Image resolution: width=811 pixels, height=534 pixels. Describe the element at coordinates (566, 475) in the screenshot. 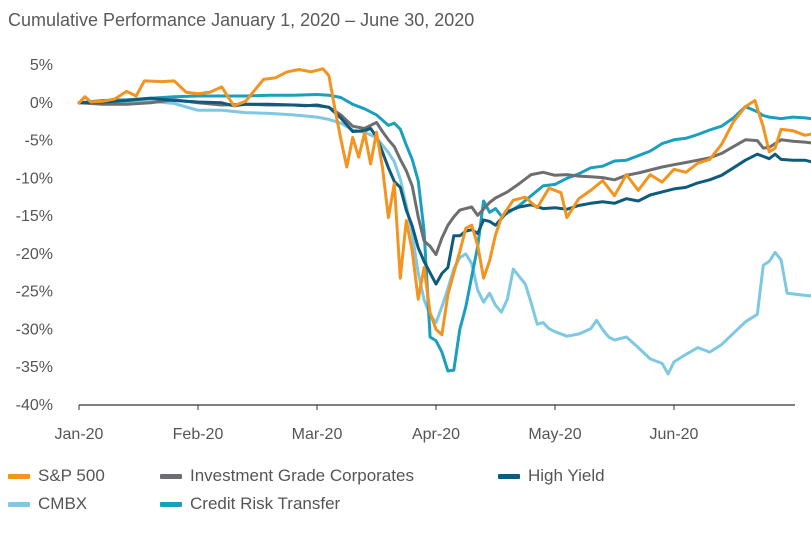

I see `legend-label-high-yield: High Yield` at that location.